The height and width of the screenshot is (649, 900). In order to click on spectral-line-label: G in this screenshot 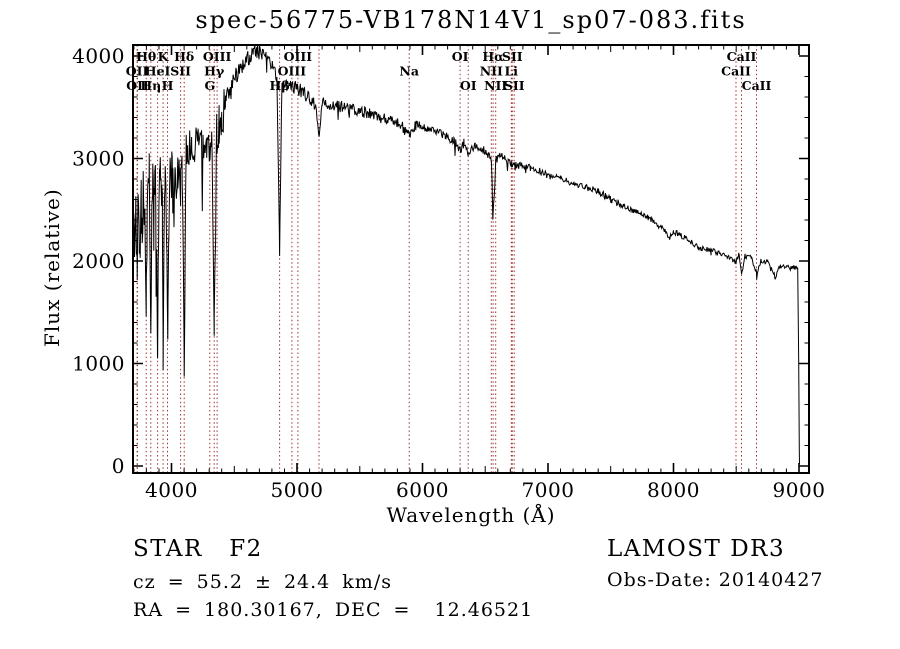, I will do `click(209, 85)`.